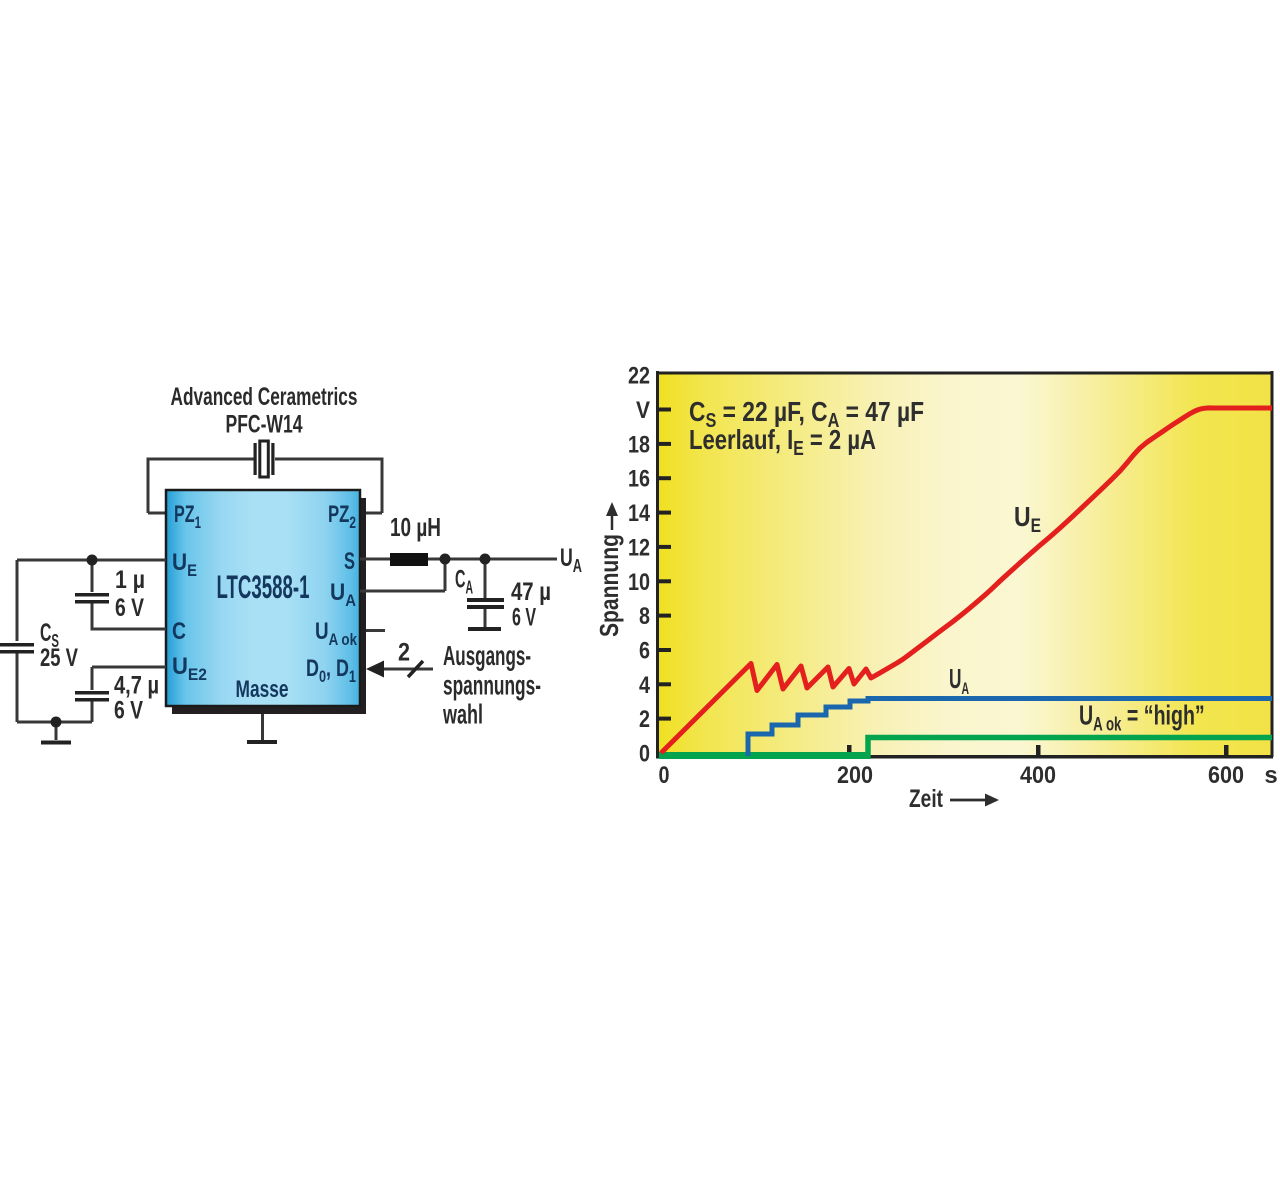  I want to click on svg-text: 1 µ, so click(130, 580).